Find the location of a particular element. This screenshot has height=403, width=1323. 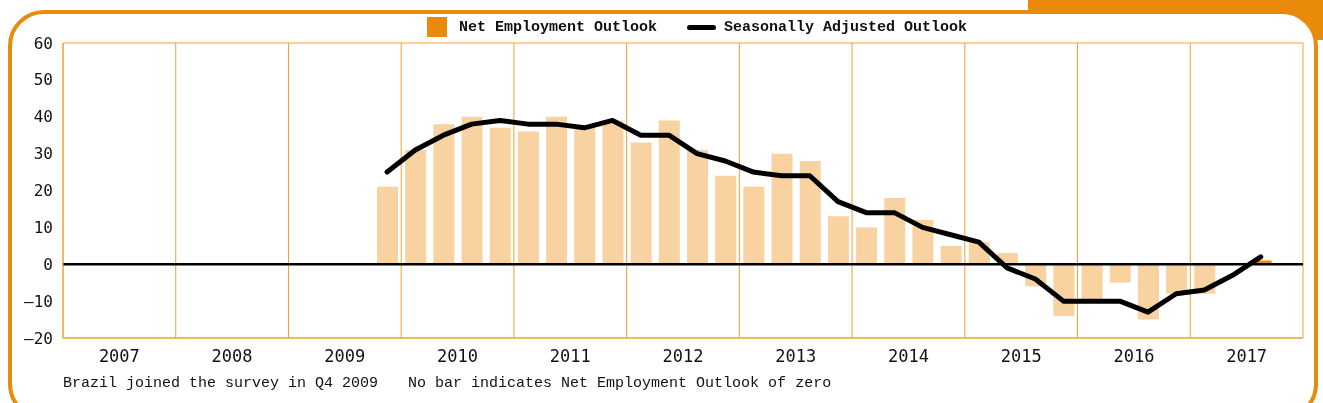

x-tick-label: 2007 is located at coordinates (119, 356).